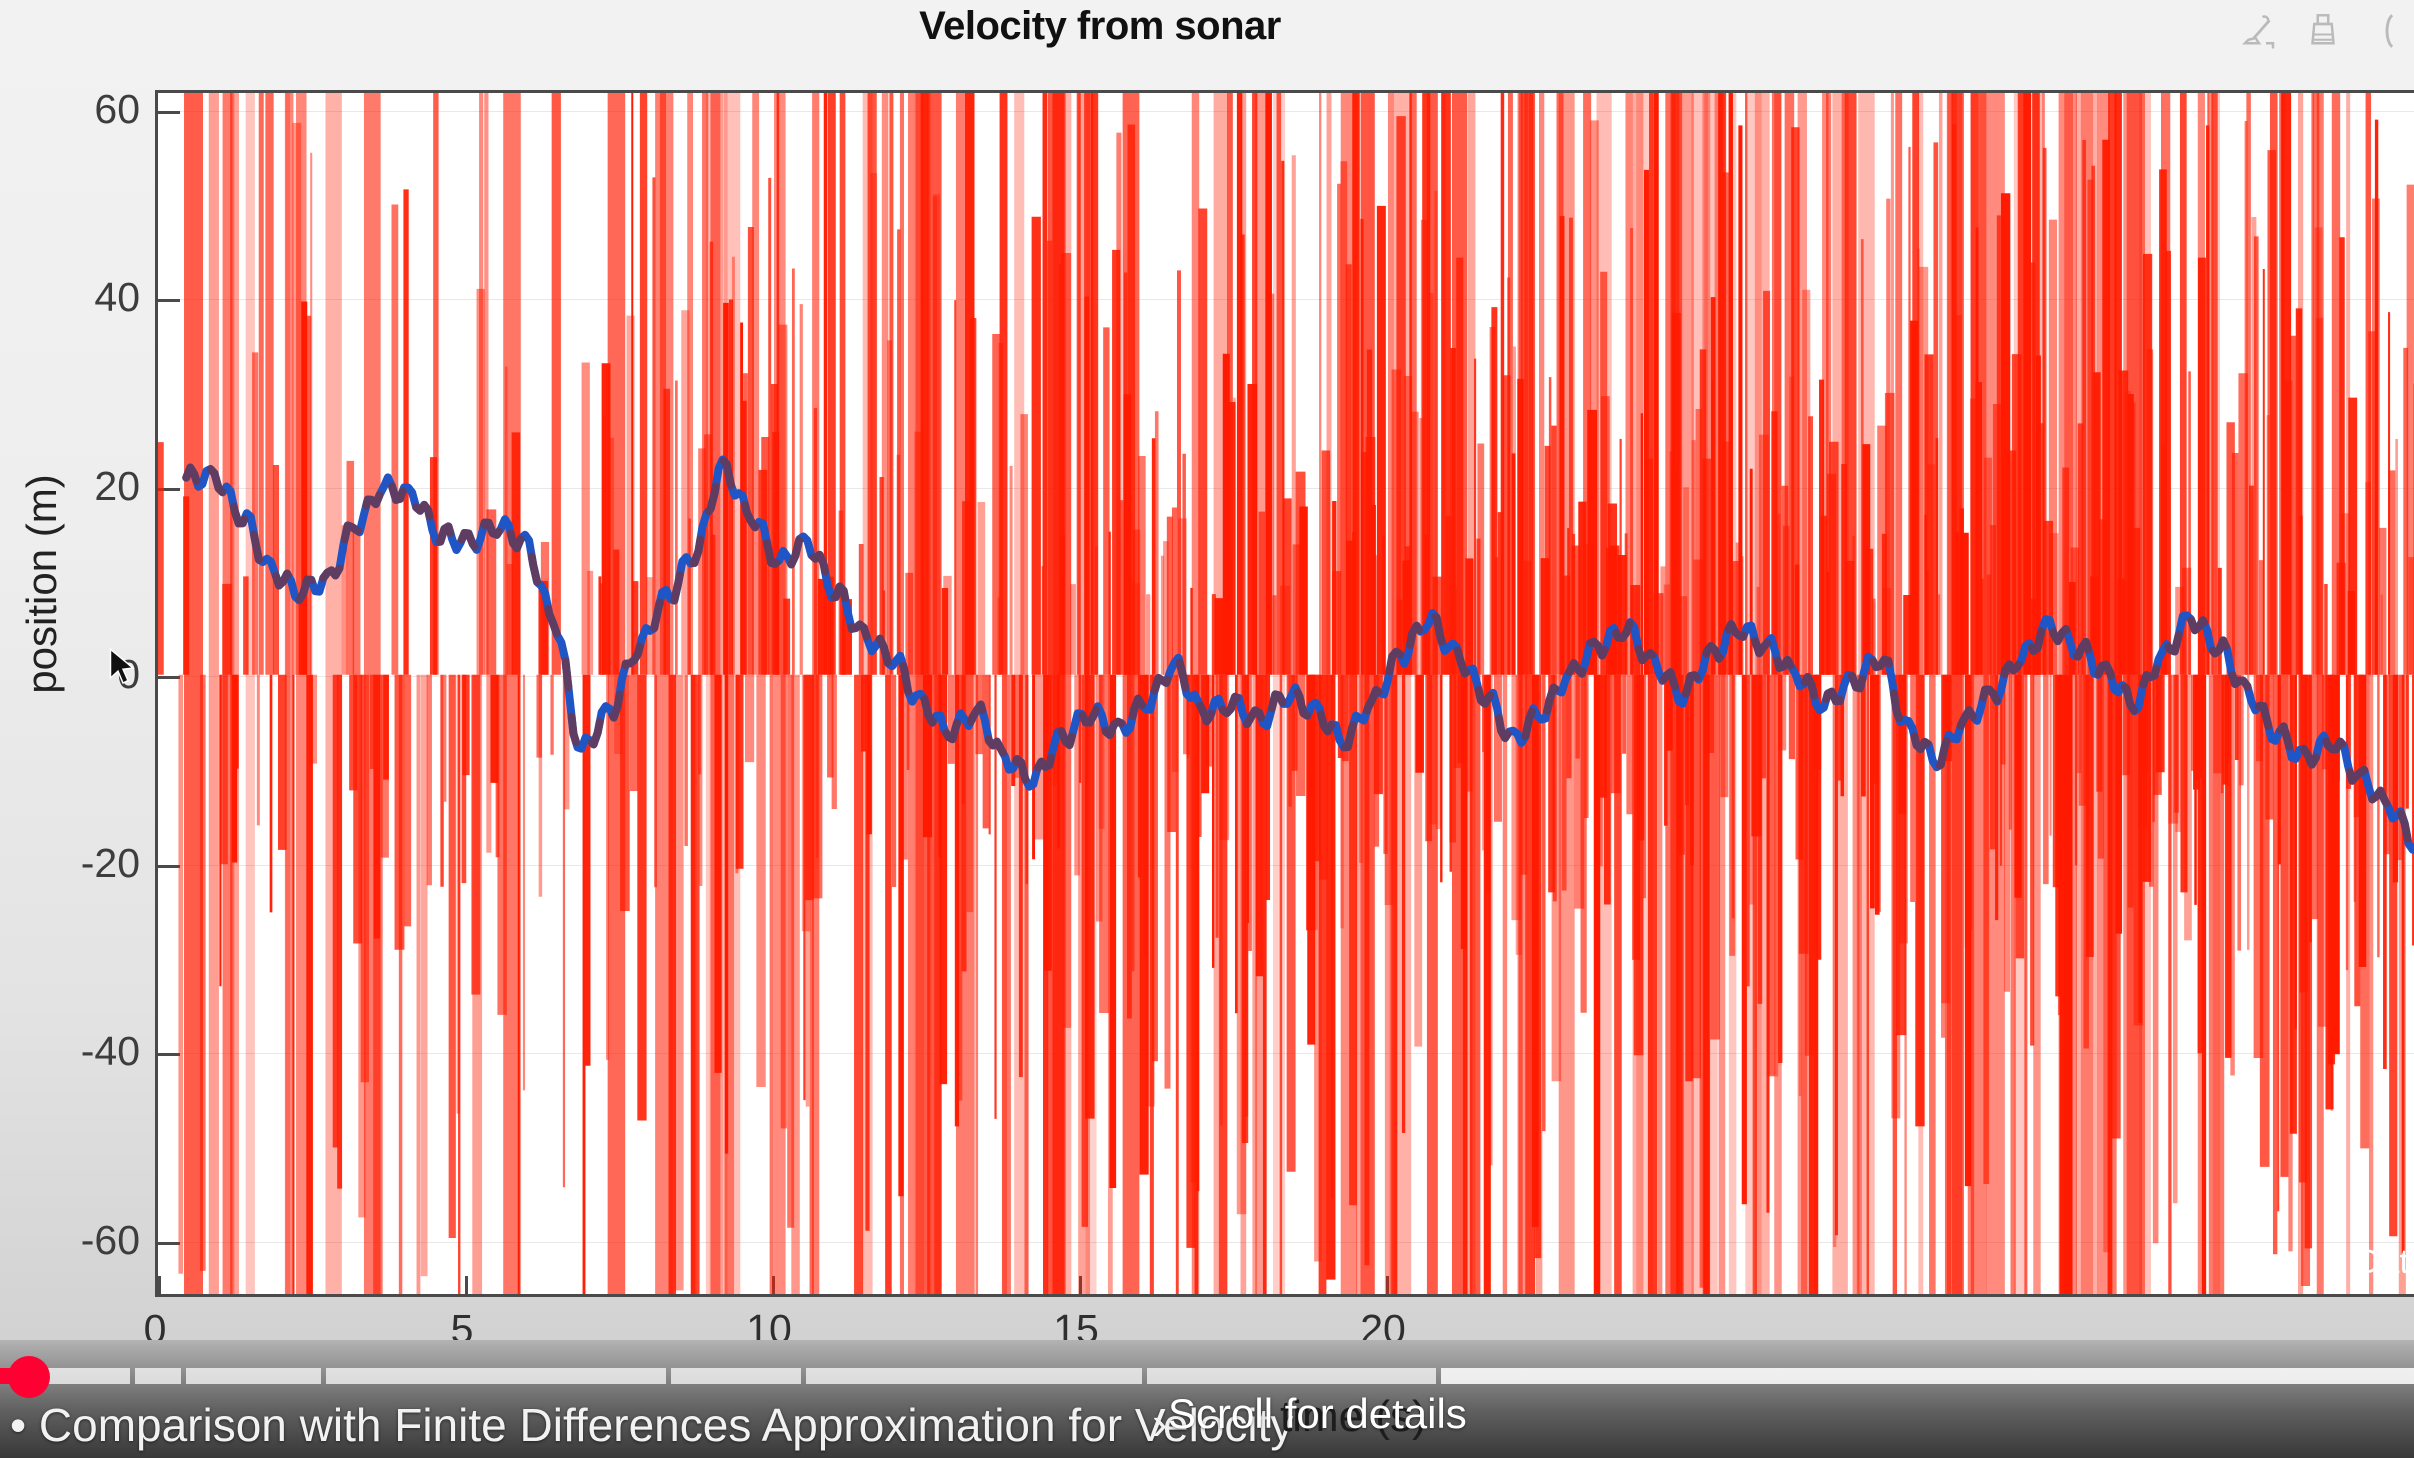 The height and width of the screenshot is (1458, 2414). I want to click on mouse-cursor, so click(122, 666).